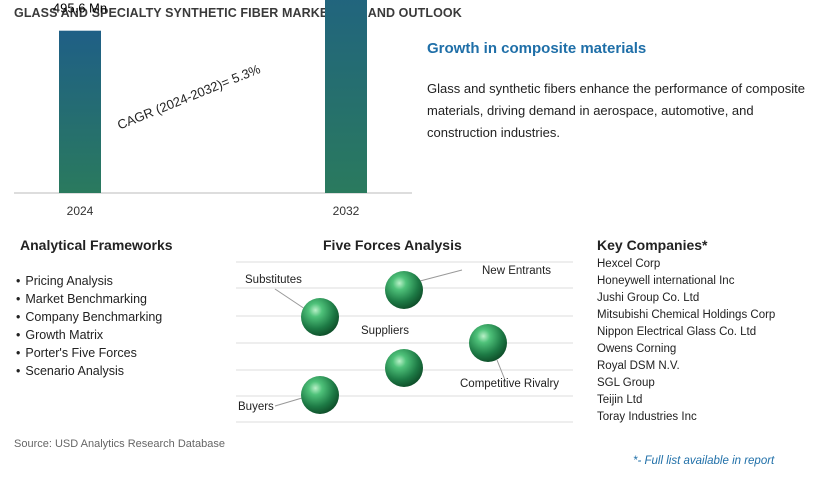  What do you see at coordinates (652, 245) in the screenshot?
I see `companies-heading: Key Companies*` at bounding box center [652, 245].